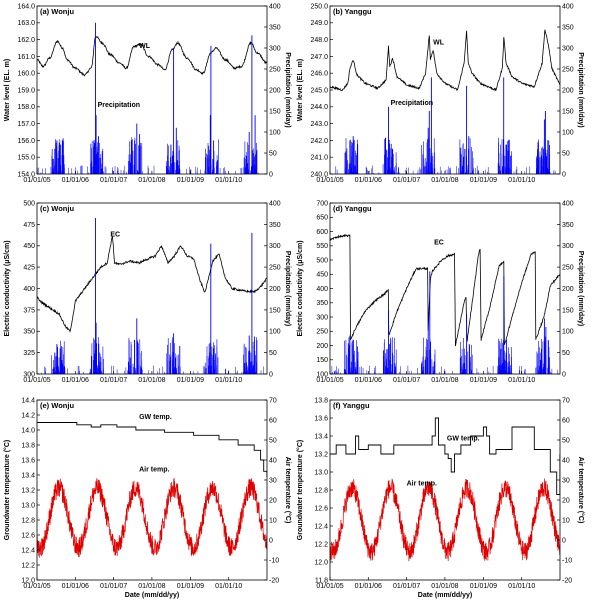 This screenshot has width=600, height=600. What do you see at coordinates (321, 454) in the screenshot?
I see `y-tick-label: 13.2` at bounding box center [321, 454].